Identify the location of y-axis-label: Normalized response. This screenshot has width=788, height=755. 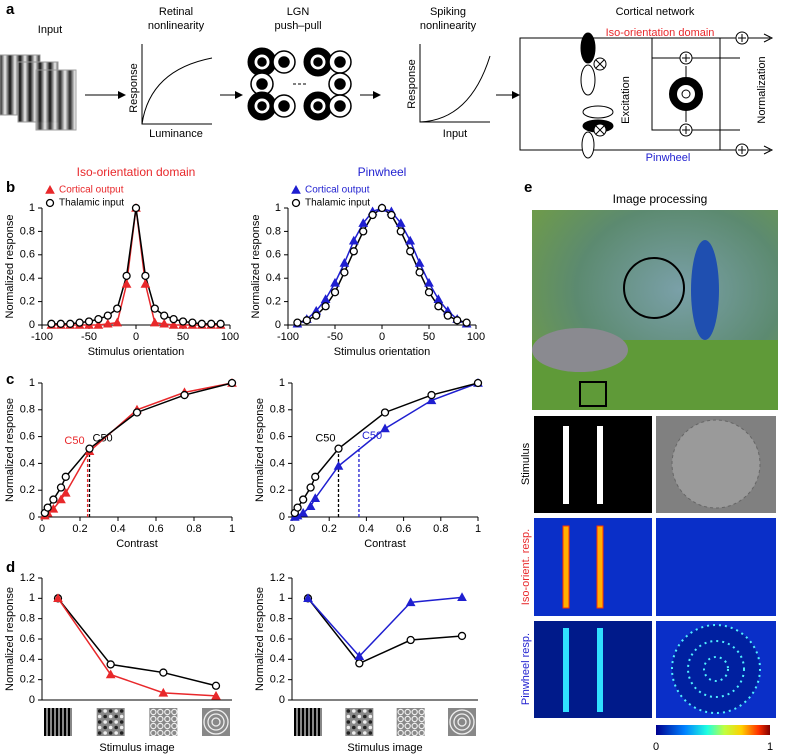
(260, 450).